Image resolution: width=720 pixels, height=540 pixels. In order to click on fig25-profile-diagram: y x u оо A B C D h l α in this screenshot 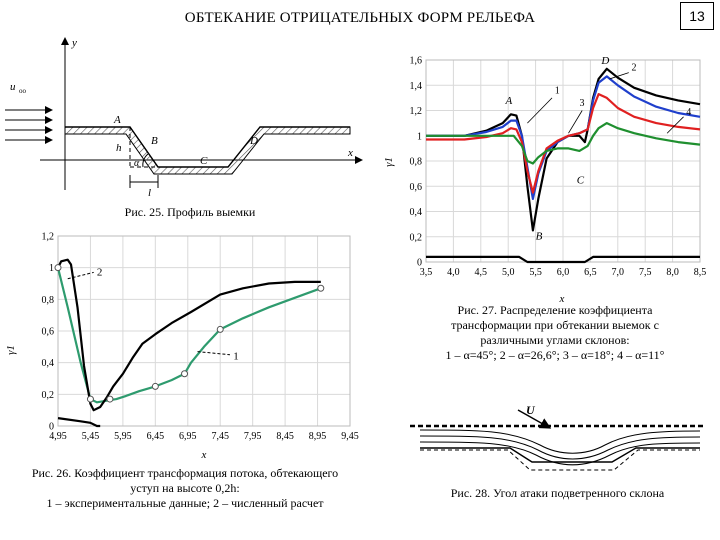, I will do `click(184, 118)`.